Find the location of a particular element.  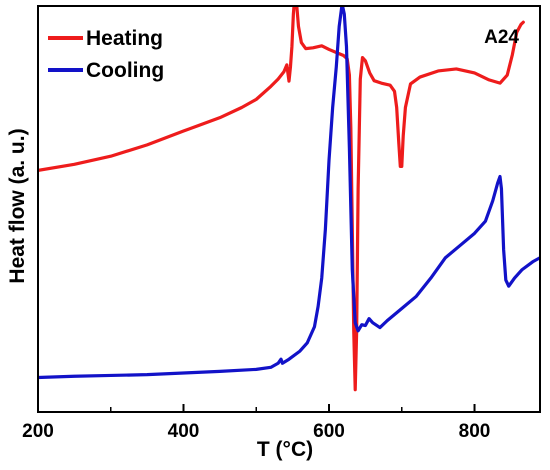

x-axis-title: T (°C) is located at coordinates (285, 449).